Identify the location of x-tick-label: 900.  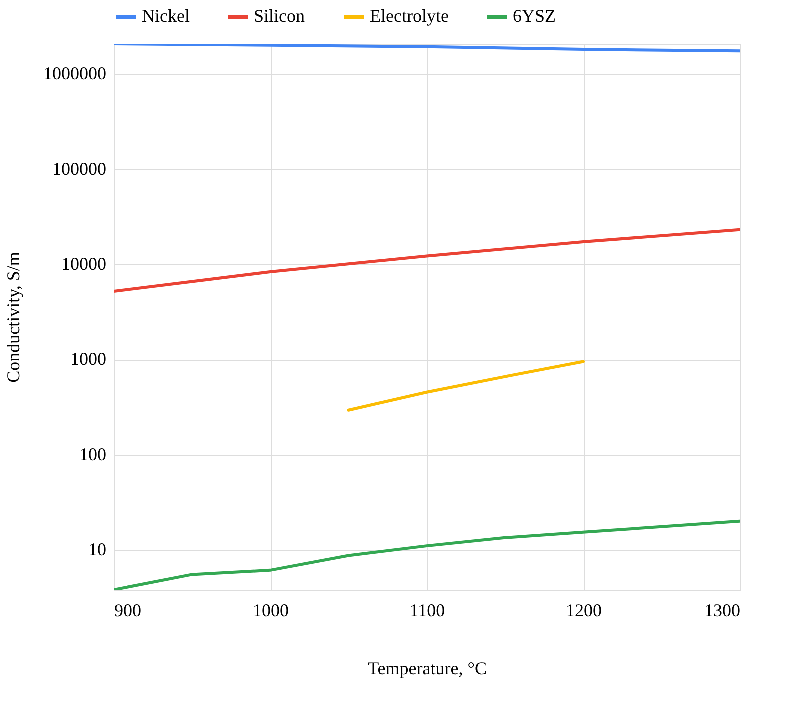
(128, 610).